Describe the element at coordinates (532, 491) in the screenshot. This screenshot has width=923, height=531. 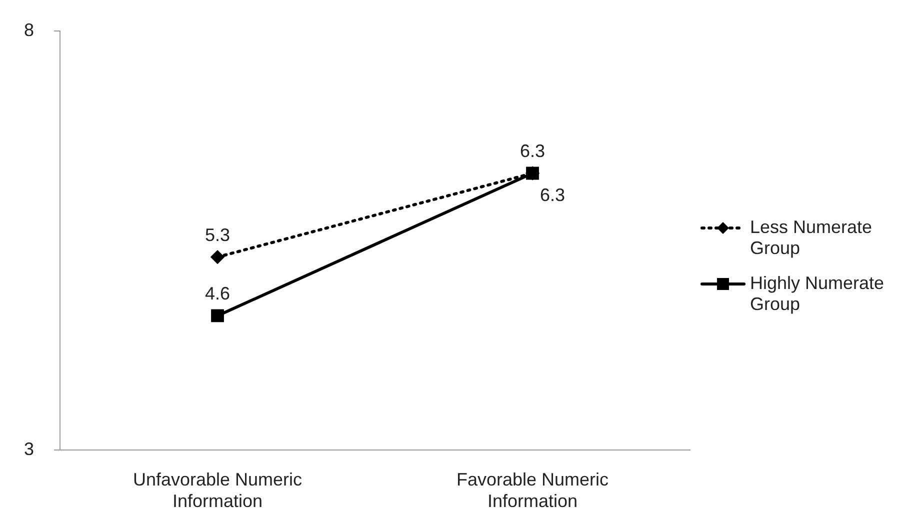
I see `x-tick-label: Favorable Numeric Information` at that location.